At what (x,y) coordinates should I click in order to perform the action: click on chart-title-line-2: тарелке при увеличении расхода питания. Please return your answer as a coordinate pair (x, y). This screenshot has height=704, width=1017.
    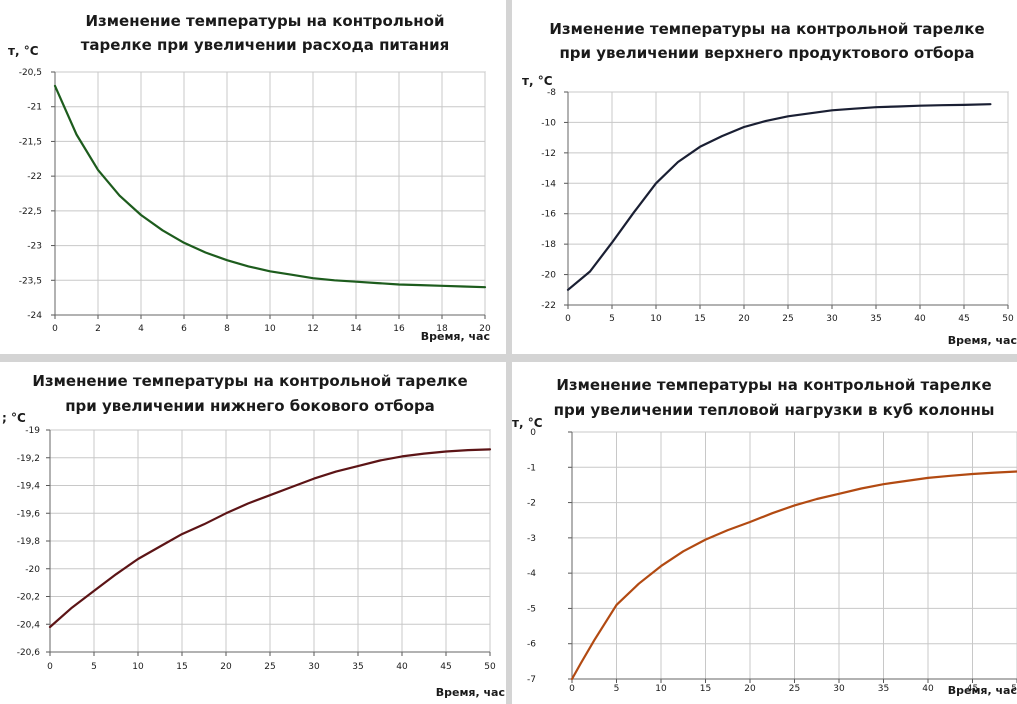
    Looking at the image, I should click on (265, 45).